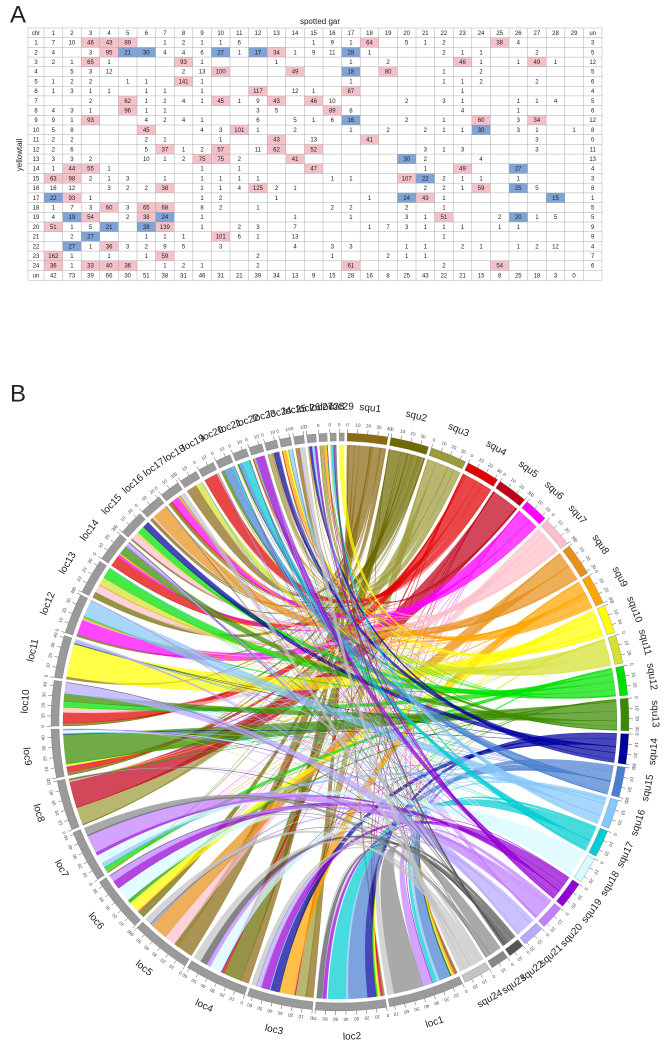 Image resolution: width=670 pixels, height=1050 pixels. I want to click on chromosome-label: loc24, so click(280, 412).